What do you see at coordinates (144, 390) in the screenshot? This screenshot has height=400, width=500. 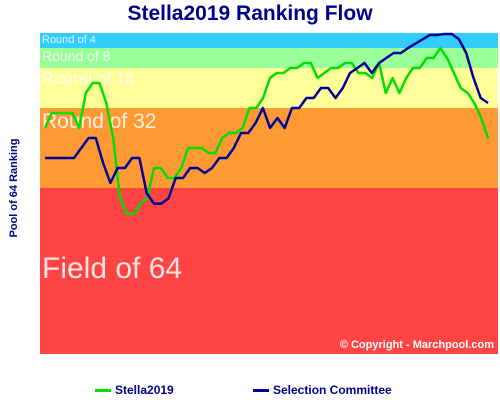 I see `legend-label-stella2019: Stella2019` at bounding box center [144, 390].